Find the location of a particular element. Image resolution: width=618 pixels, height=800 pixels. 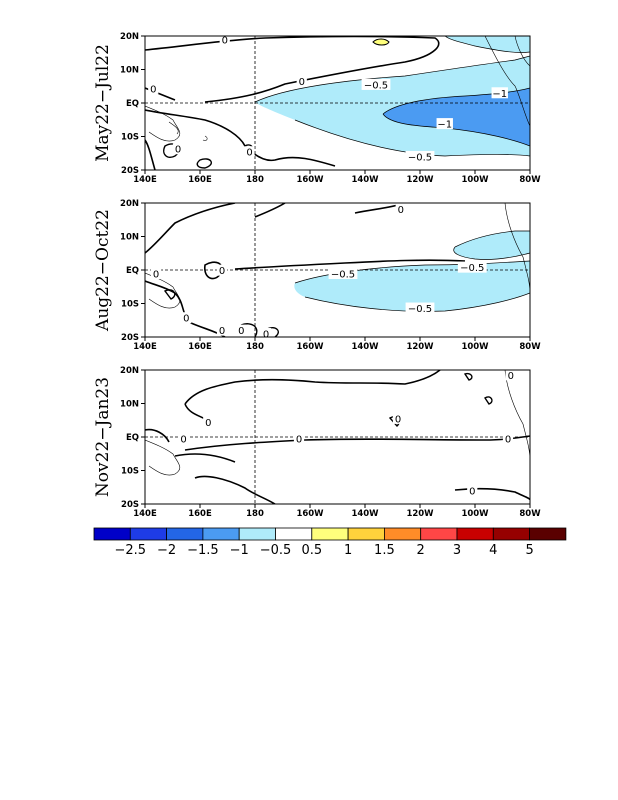

colorbar-label: −1.5 is located at coordinates (203, 550).